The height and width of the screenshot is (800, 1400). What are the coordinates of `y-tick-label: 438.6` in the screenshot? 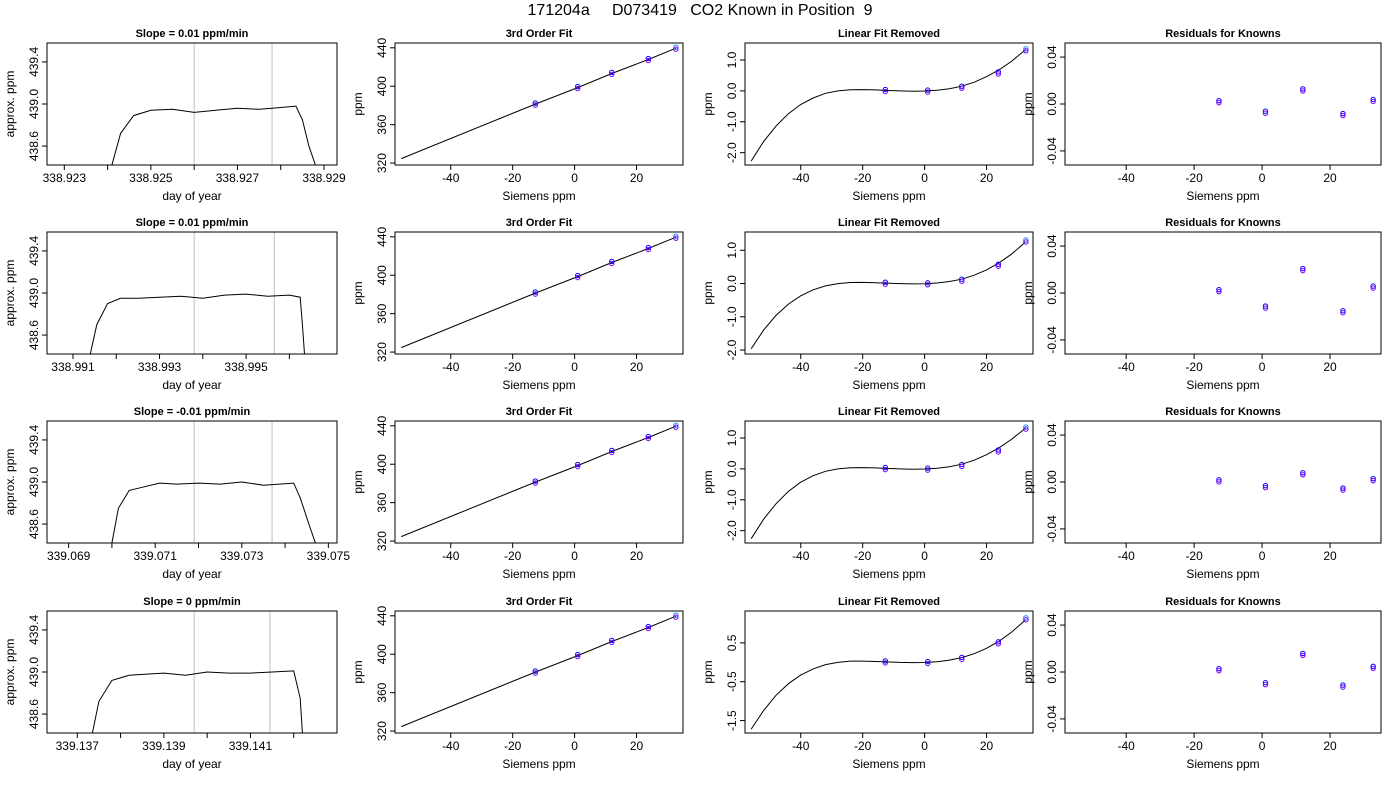 It's located at (34, 714).